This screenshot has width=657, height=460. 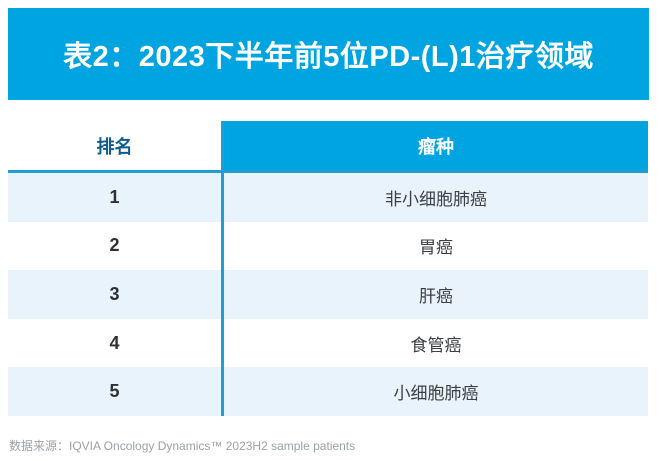 I want to click on tumor-cell: 小细胞肺癌, so click(x=436, y=394).